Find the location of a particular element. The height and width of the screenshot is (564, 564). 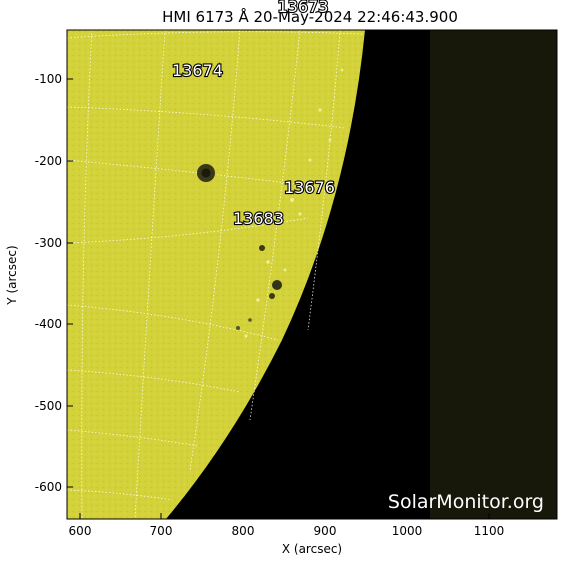

region-label-13674: 13674 is located at coordinates (197, 70).